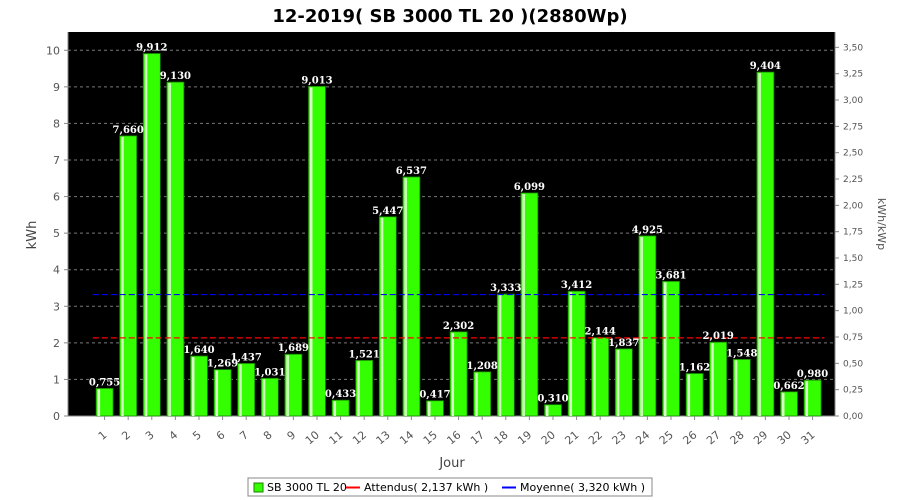 The height and width of the screenshot is (500, 900). What do you see at coordinates (387, 211) in the screenshot?
I see `data-label: 5,447` at bounding box center [387, 211].